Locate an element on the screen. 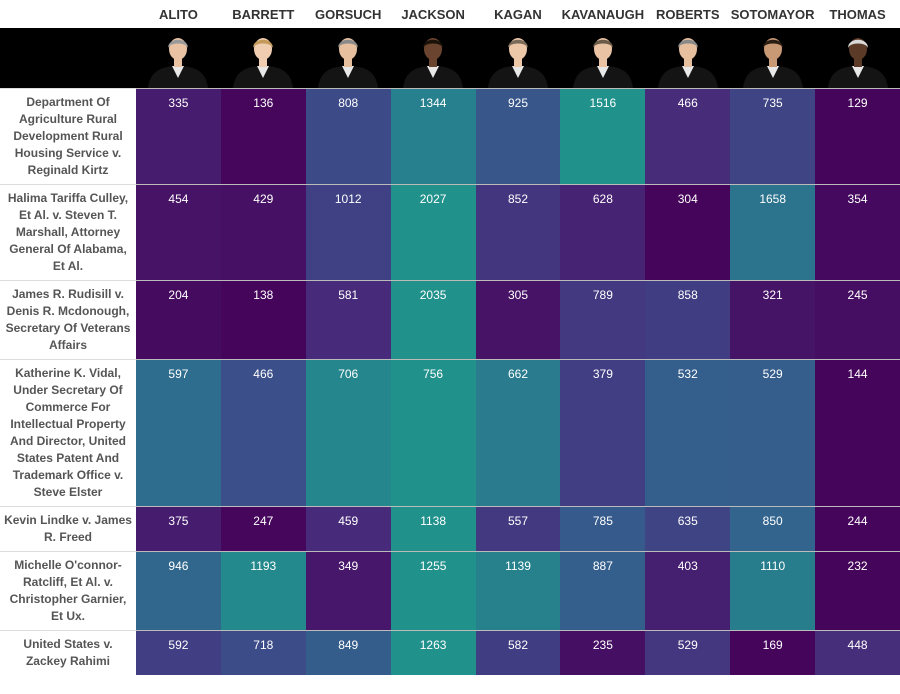 The height and width of the screenshot is (694, 900). heatmap-cell: 2035 is located at coordinates (433, 319).